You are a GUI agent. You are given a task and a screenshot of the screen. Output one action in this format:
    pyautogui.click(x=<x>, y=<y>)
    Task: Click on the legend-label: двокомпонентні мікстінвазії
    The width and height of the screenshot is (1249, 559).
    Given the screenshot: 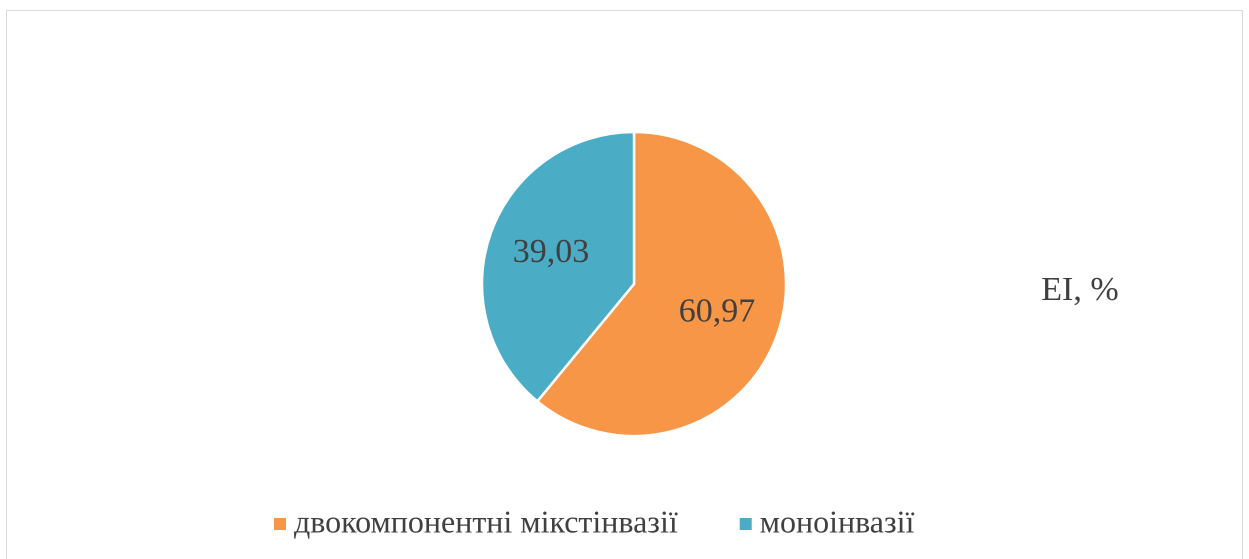 What is the action you would take?
    pyautogui.click(x=486, y=521)
    